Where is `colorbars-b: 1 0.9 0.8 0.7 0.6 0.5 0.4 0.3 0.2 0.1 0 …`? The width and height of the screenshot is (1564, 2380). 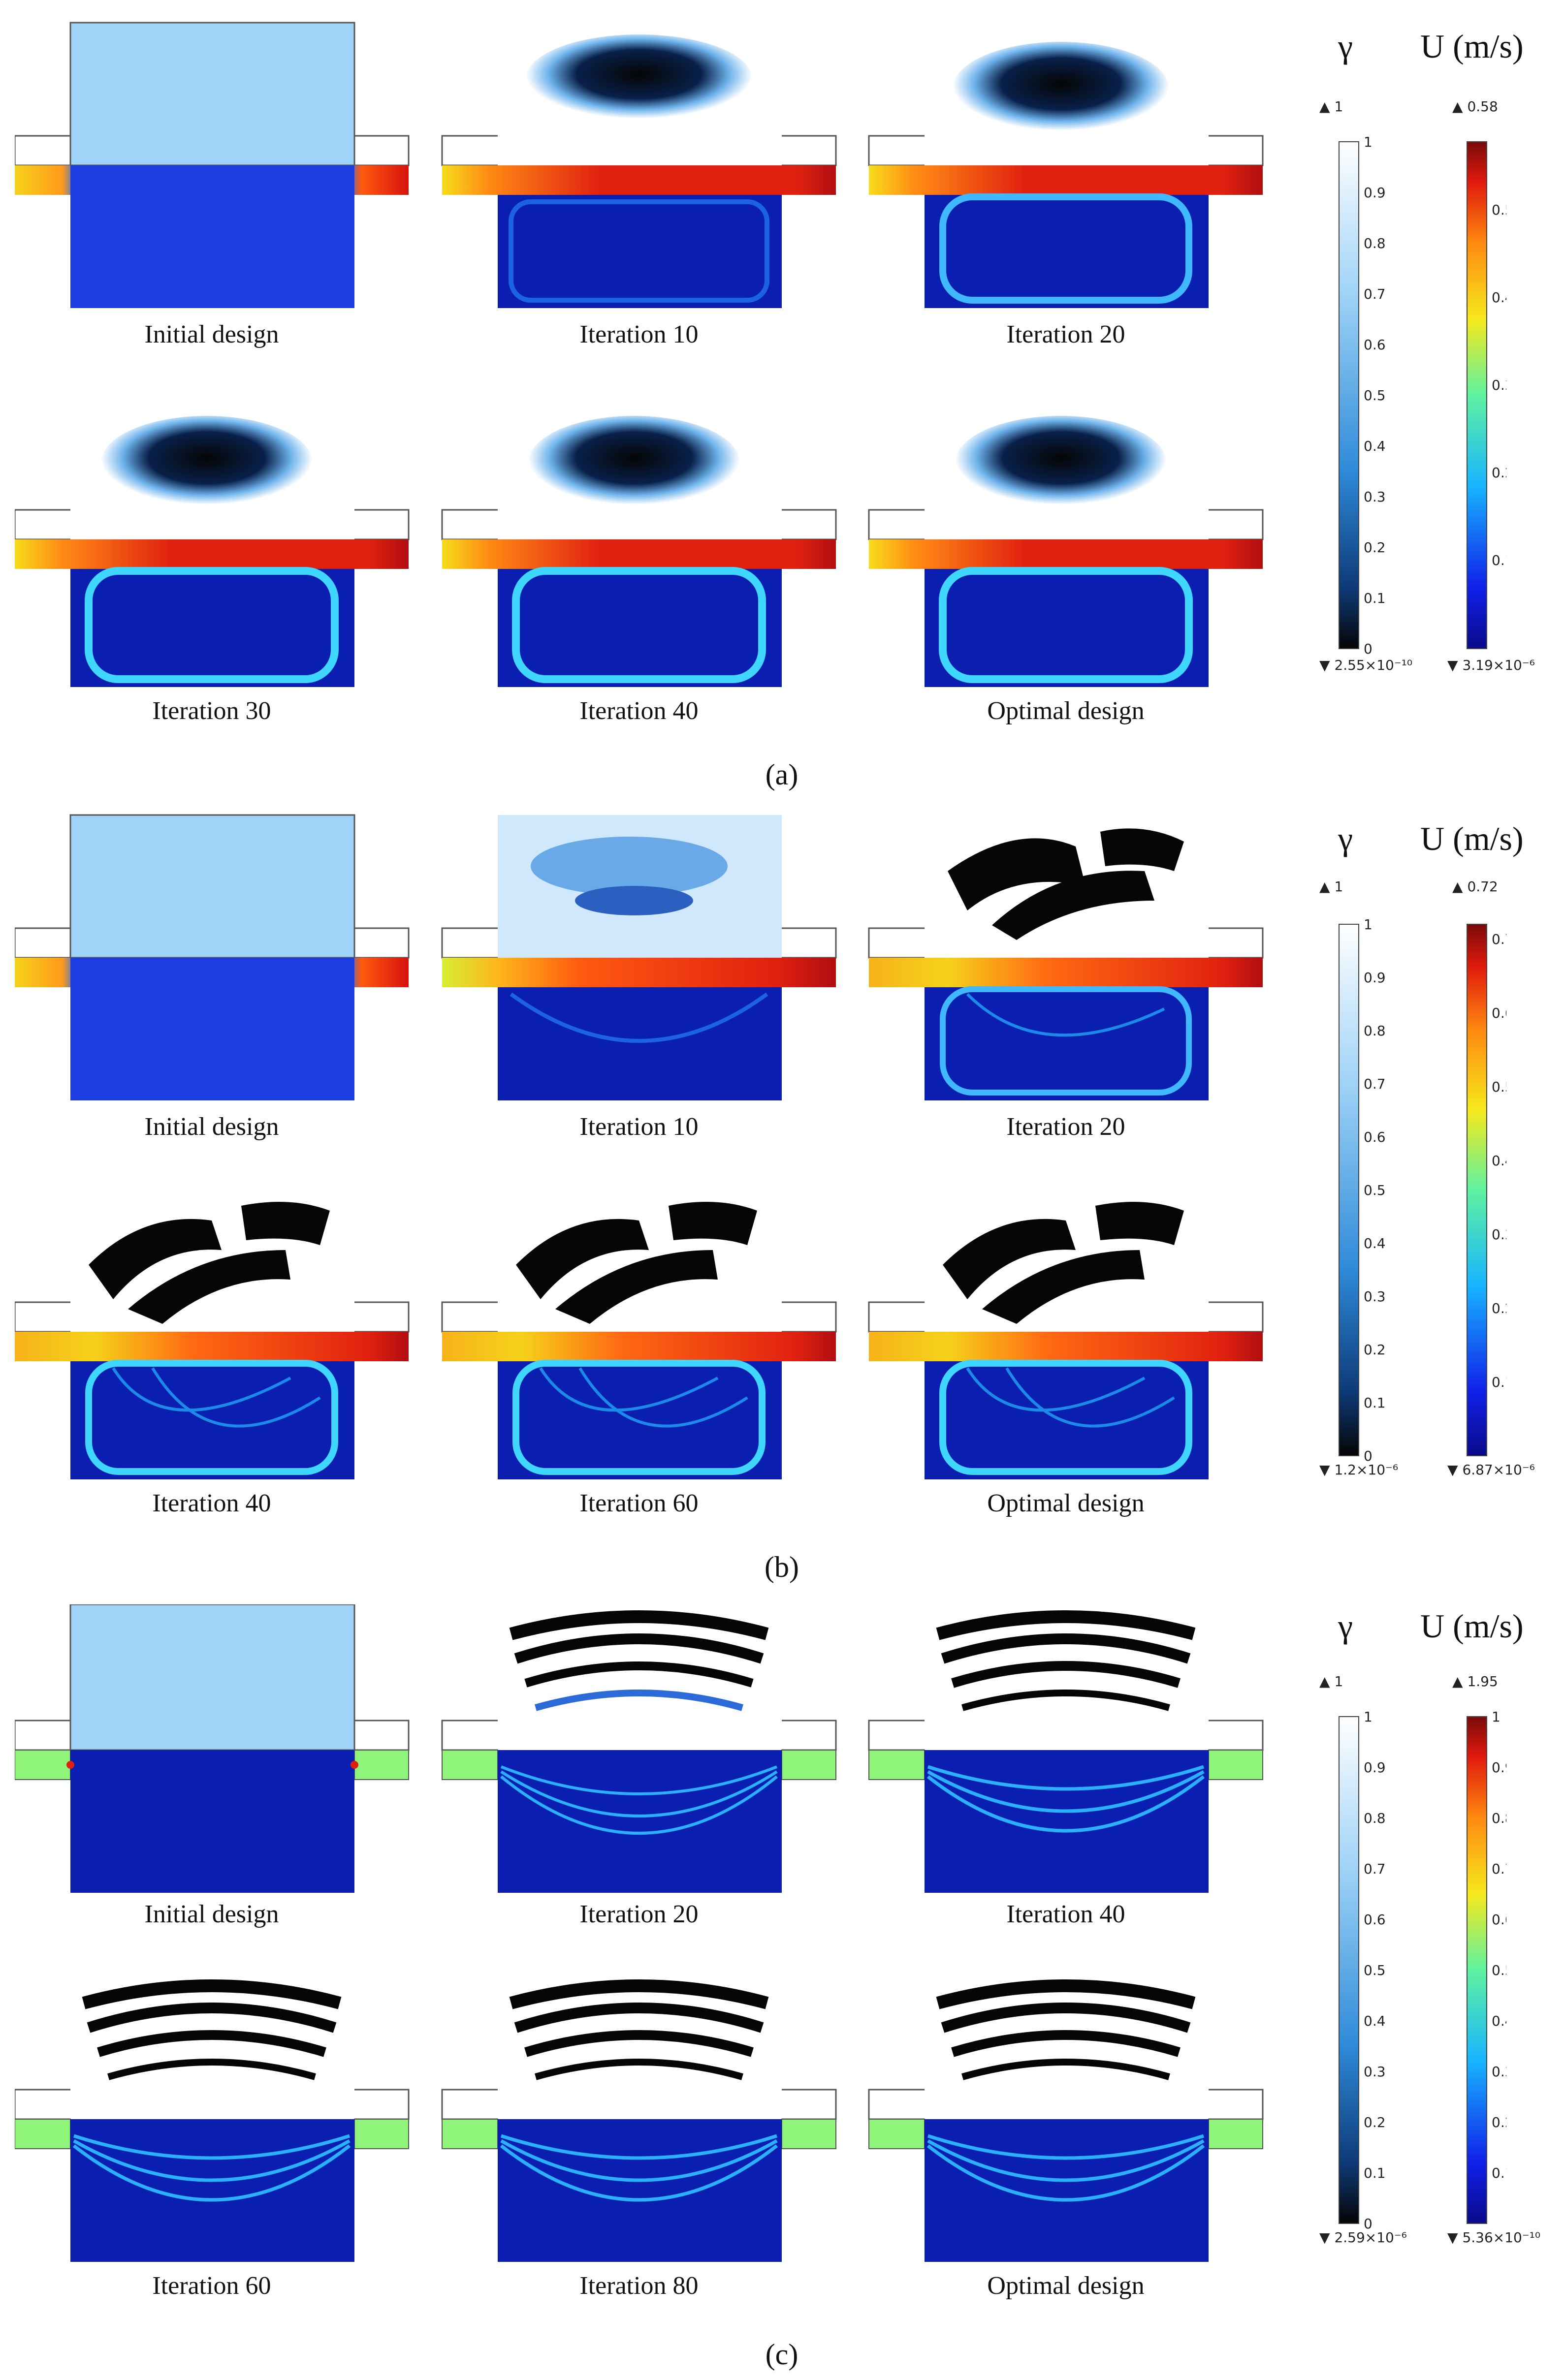
colorbars-b: 1 0.9 0.8 0.7 0.6 0.5 0.4 0.3 0.2 0.1 0 … is located at coordinates (1423, 1190).